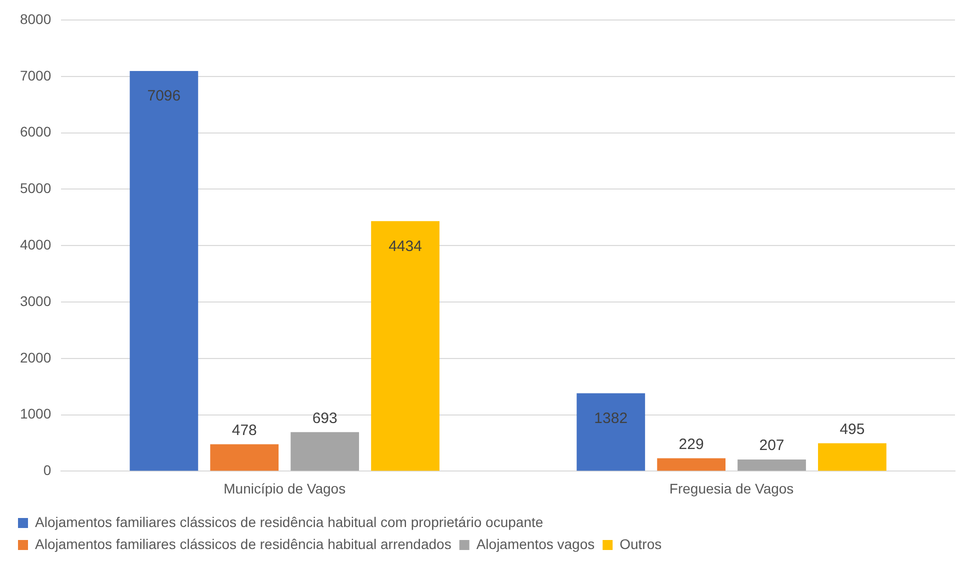 The height and width of the screenshot is (572, 975). I want to click on y-tick-label: 3000, so click(36, 300).